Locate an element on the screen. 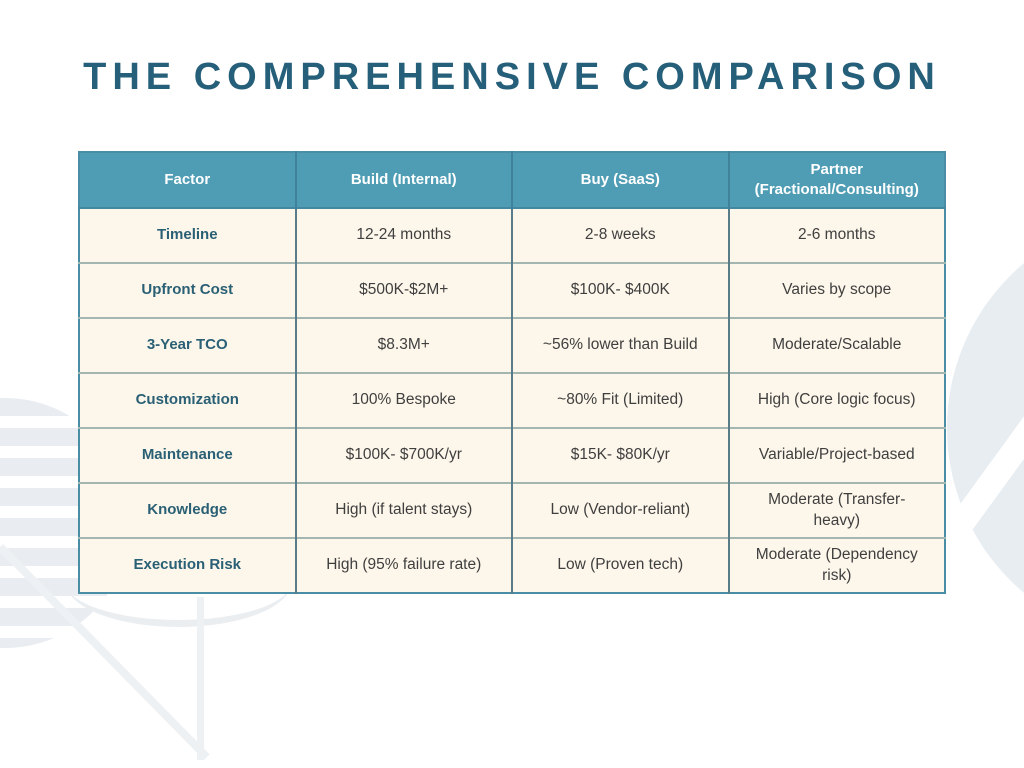  value-cell: Moderate (Dependency risk) is located at coordinates (836, 565).